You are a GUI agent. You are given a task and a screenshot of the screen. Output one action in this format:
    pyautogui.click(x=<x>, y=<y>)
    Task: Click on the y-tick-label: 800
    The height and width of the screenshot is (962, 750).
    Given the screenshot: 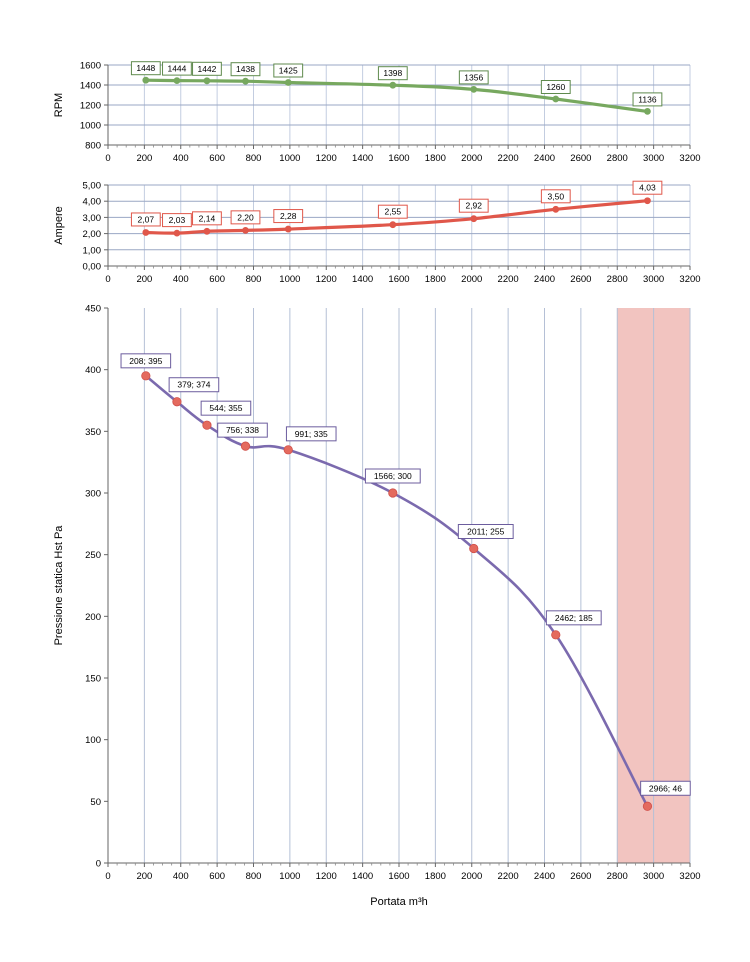 What is the action you would take?
    pyautogui.click(x=93, y=146)
    